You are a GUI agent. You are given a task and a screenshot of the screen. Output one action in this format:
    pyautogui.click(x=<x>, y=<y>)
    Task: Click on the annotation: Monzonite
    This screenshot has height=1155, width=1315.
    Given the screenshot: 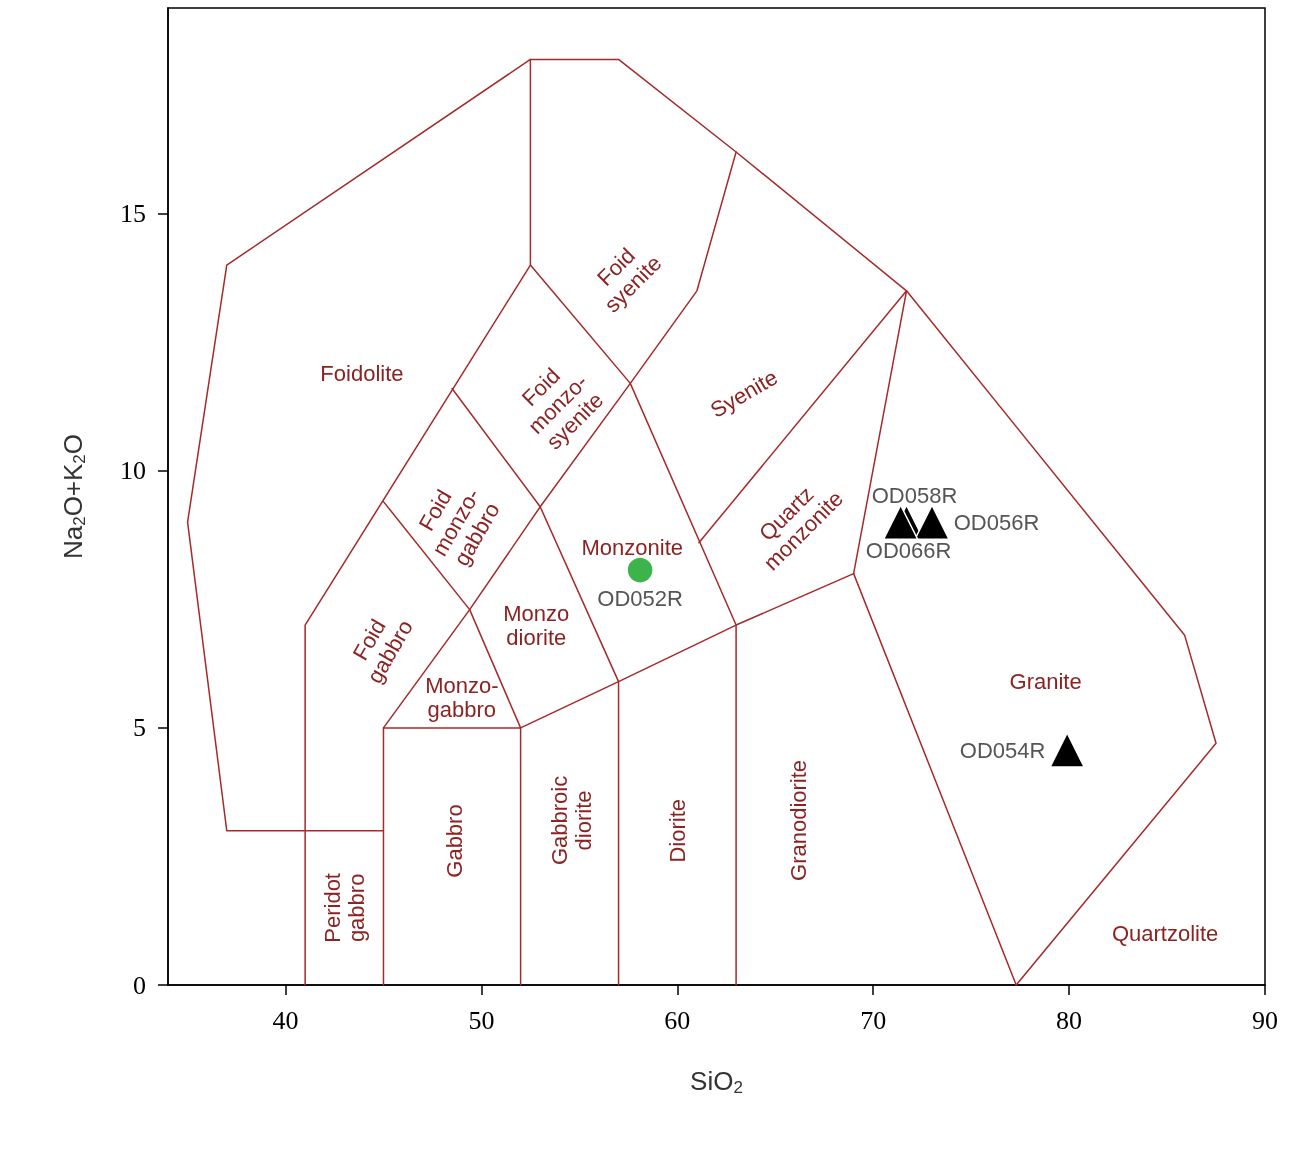 What is the action you would take?
    pyautogui.click(x=632, y=548)
    